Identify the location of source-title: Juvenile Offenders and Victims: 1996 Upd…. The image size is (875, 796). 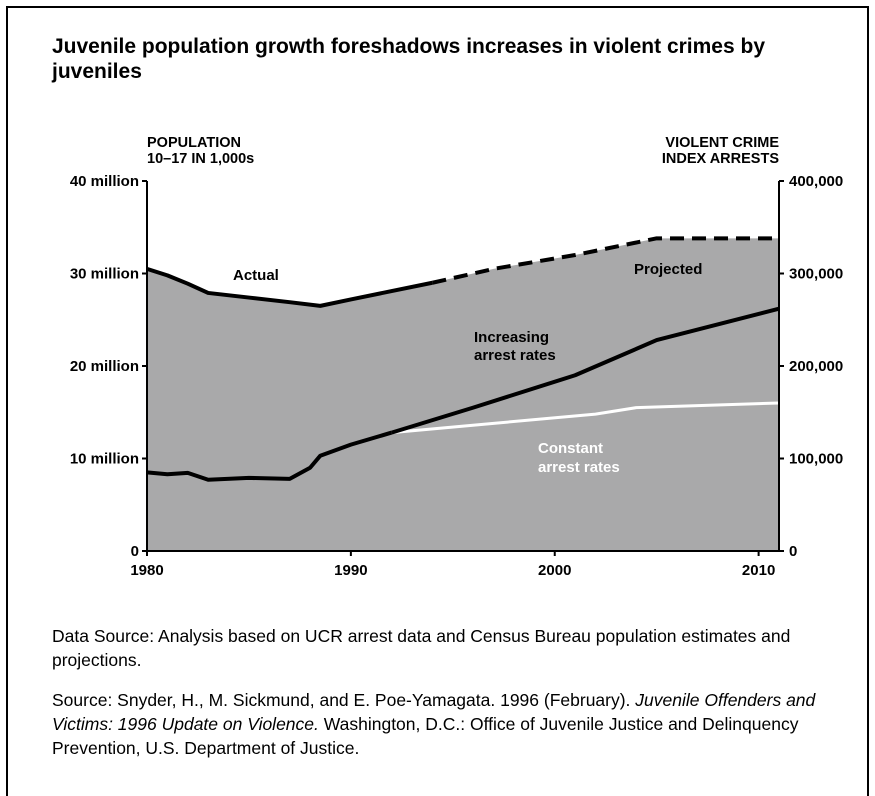
(434, 712).